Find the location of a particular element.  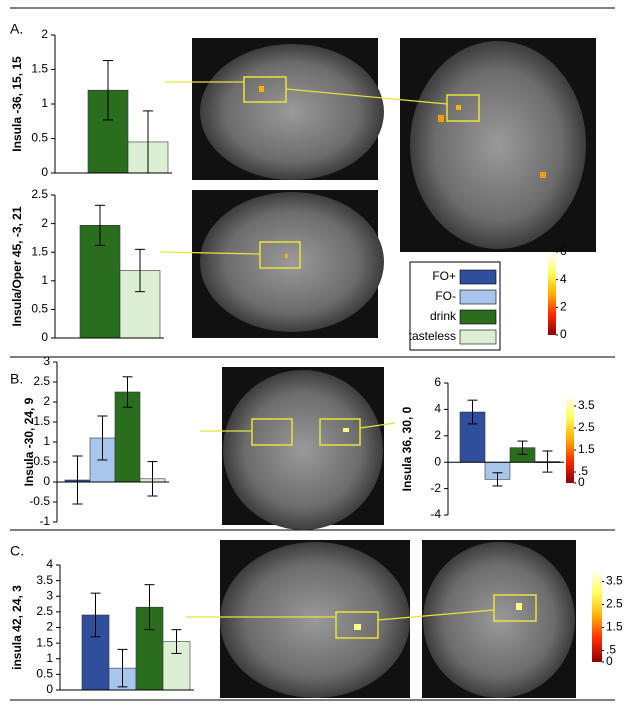

y-tick-label: 6 is located at coordinates (437, 382).